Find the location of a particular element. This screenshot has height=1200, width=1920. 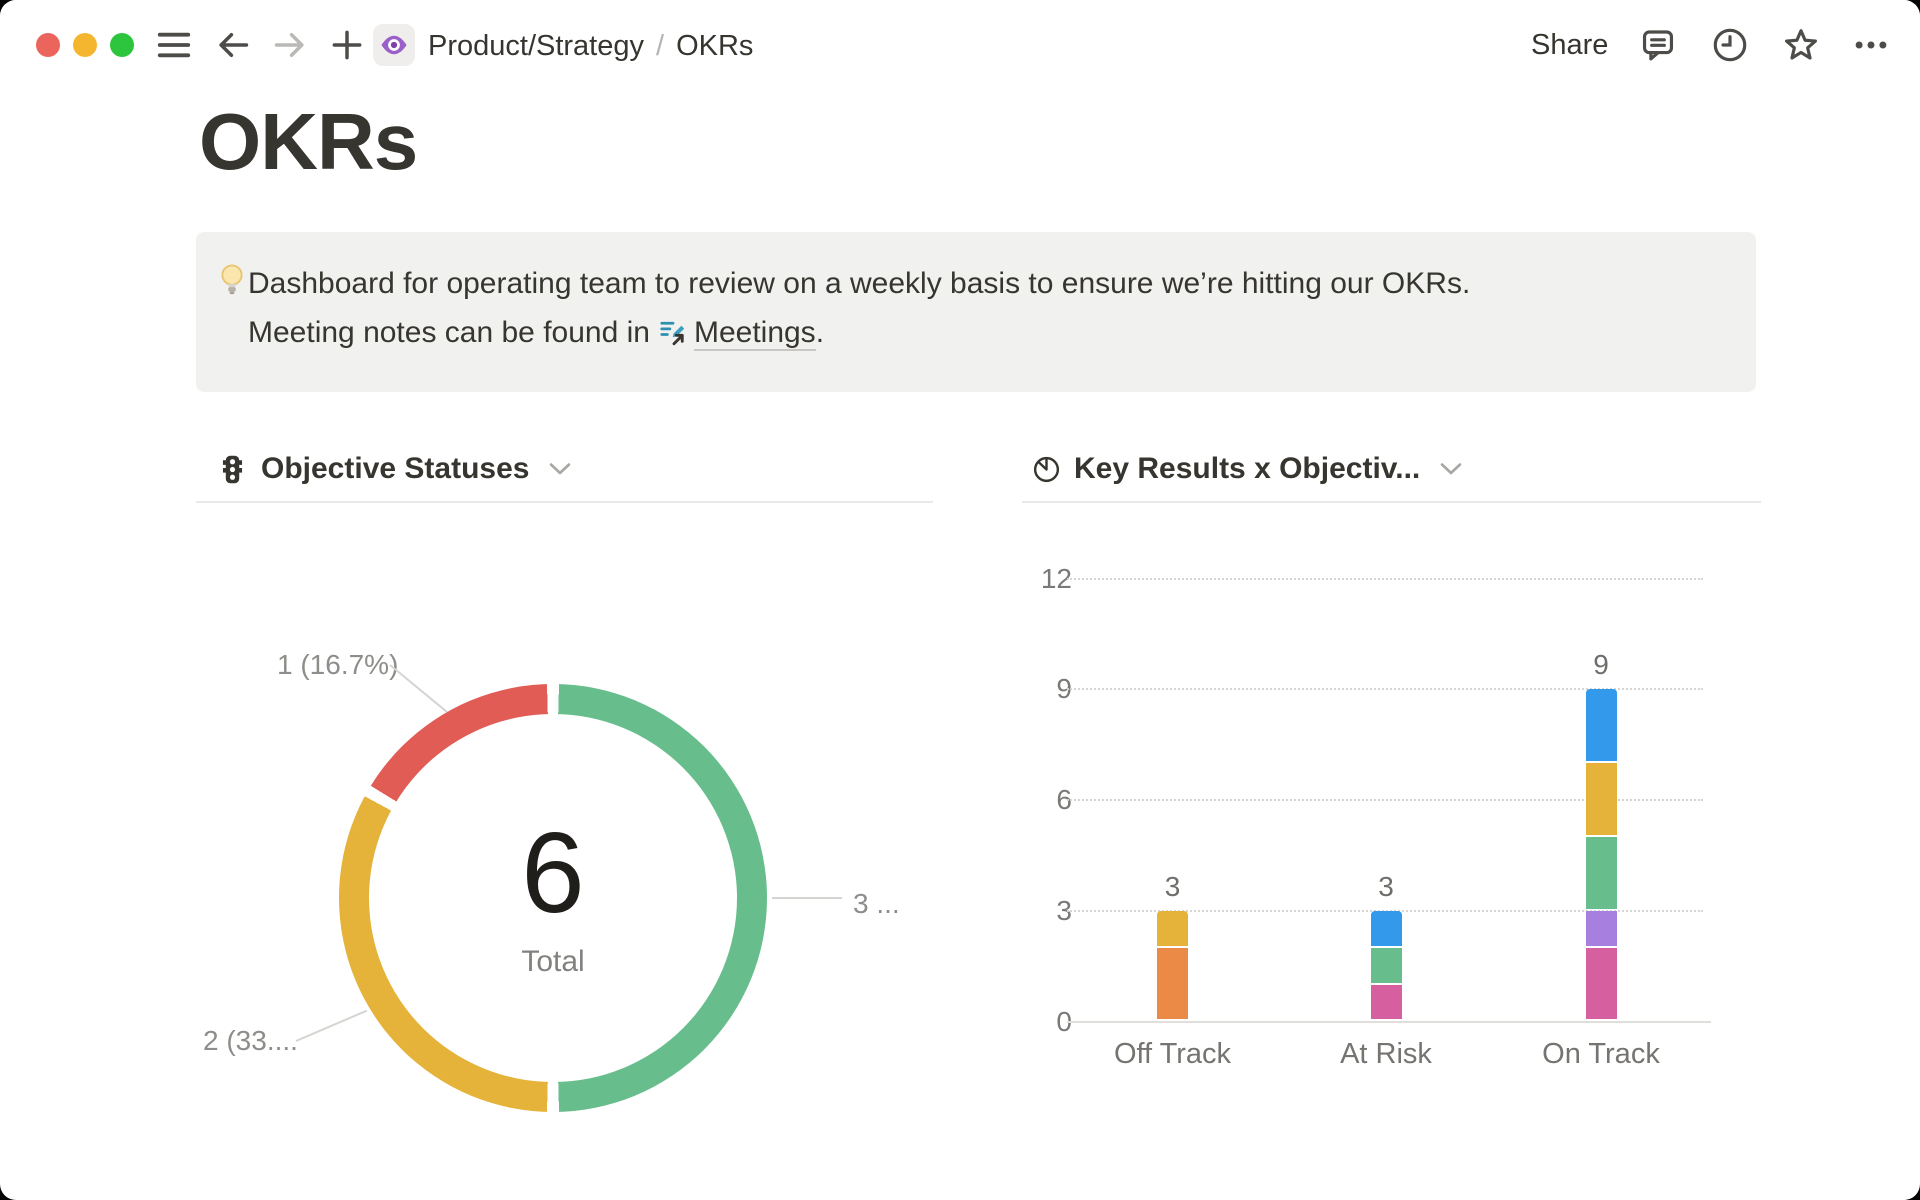

breadcrumb-parent: Product/Strategy is located at coordinates (536, 46).